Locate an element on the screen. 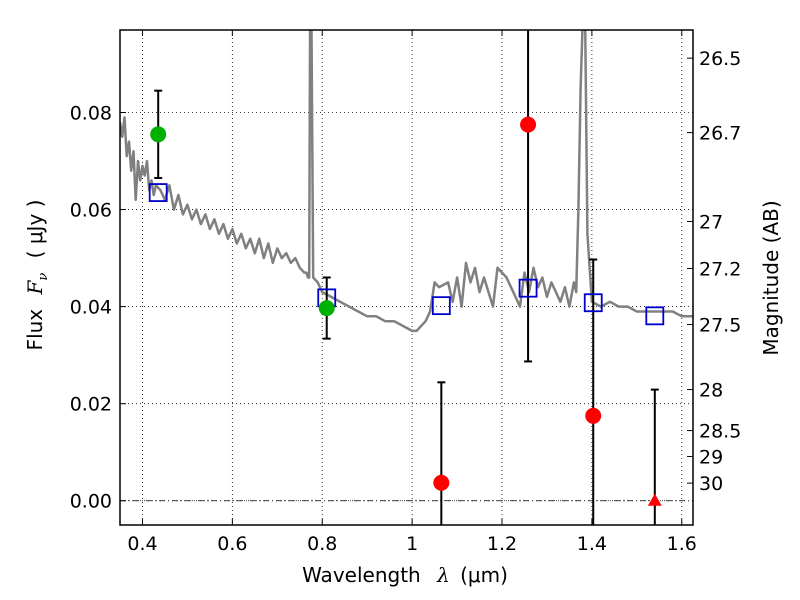 Image resolution: width=800 pixels, height=600 pixels. upper-limit-triangle is located at coordinates (654, 499).